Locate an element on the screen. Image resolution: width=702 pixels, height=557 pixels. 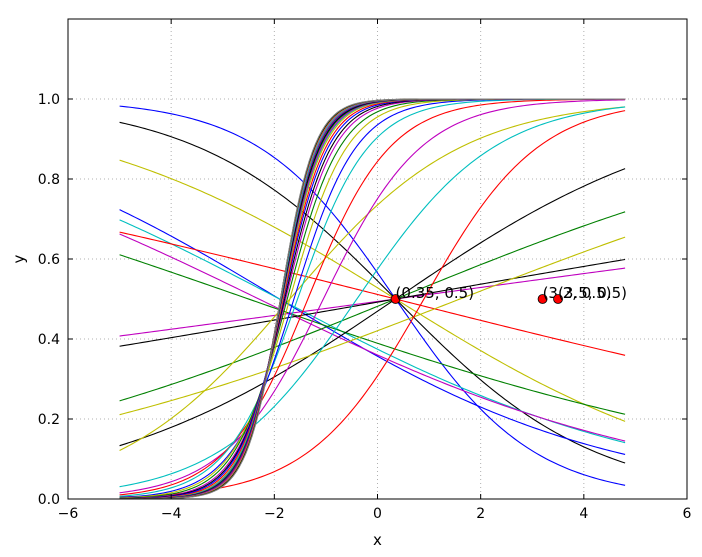
y-axis-label: y is located at coordinates (19, 258).